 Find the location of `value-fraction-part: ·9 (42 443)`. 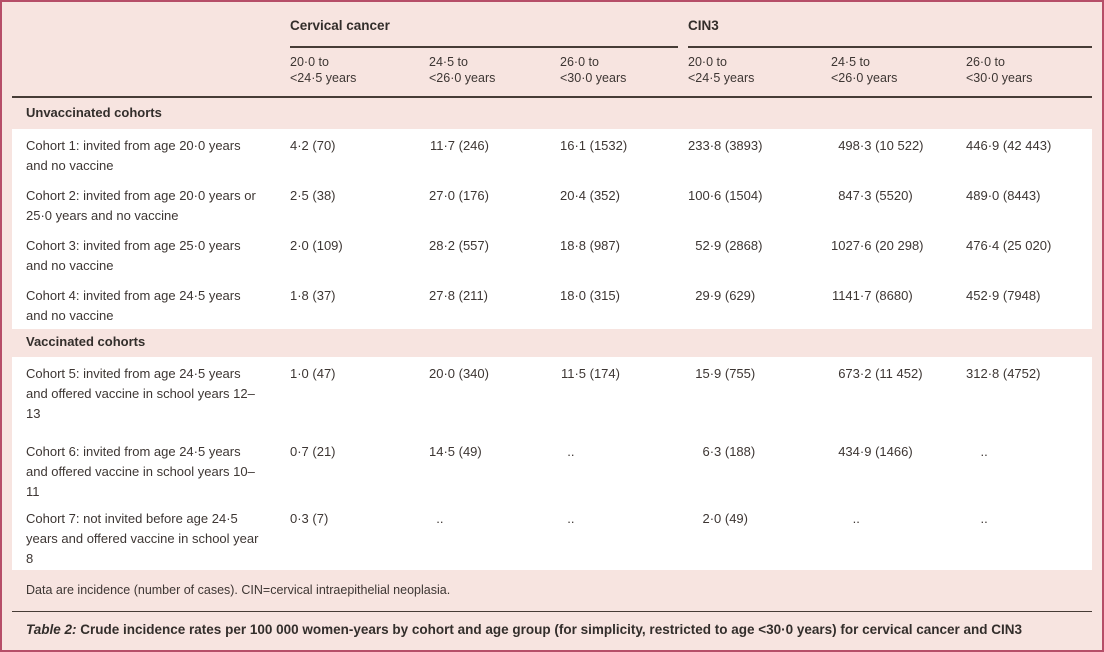

value-fraction-part: ·9 (42 443) is located at coordinates (1019, 145).